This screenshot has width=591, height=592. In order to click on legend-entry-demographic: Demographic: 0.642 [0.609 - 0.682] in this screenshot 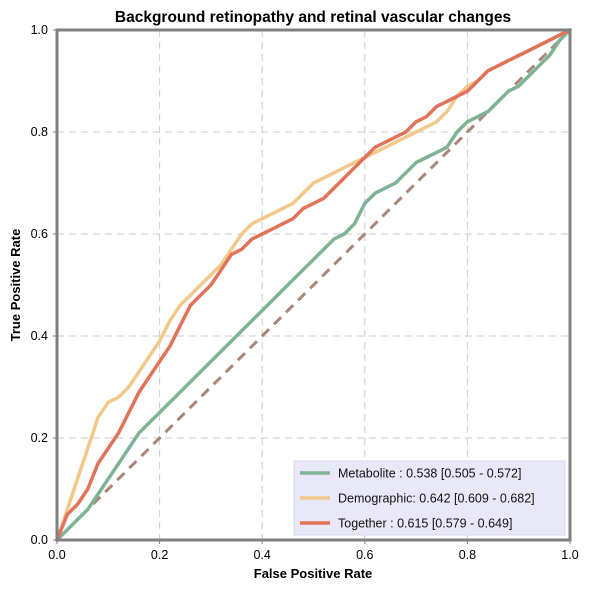, I will do `click(436, 499)`.